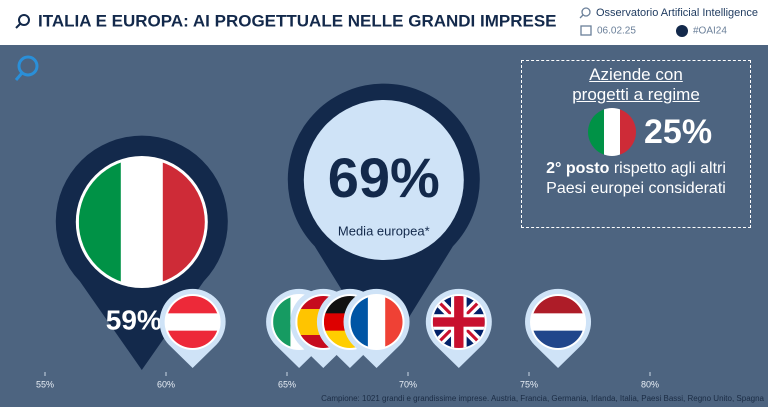  What do you see at coordinates (166, 384) in the screenshot?
I see `x-tick-label: 60%` at bounding box center [166, 384].